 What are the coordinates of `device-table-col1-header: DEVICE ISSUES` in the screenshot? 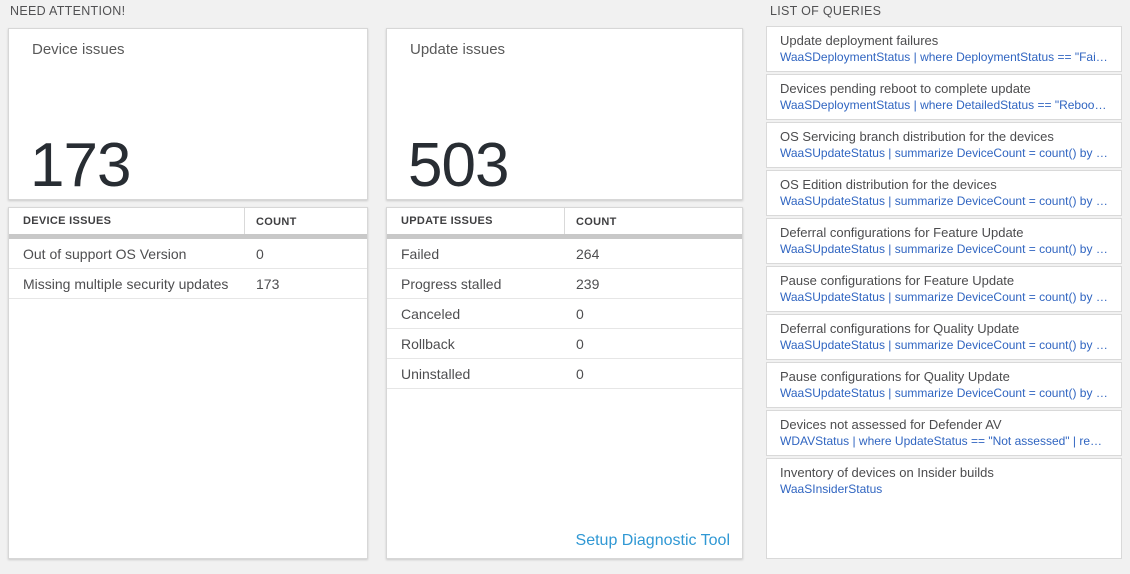 It's located at (127, 221).